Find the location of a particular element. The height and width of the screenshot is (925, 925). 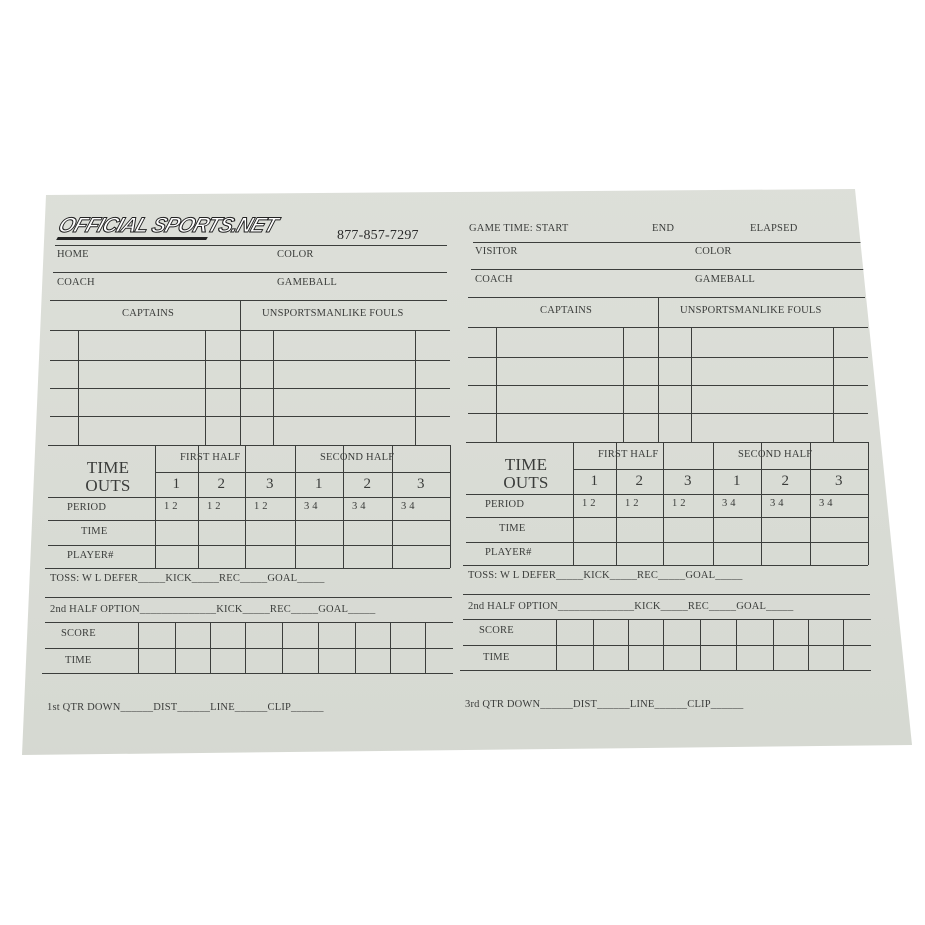

score-label: SCORE is located at coordinates (78, 633).